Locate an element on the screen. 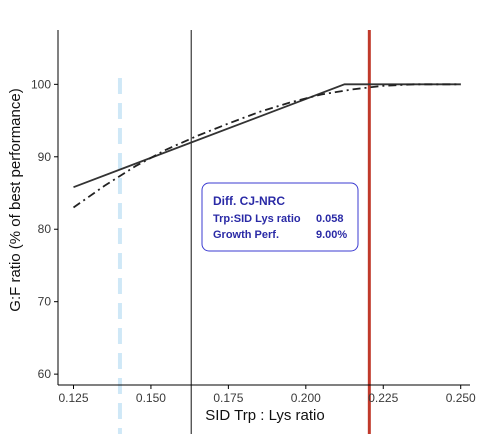  annotation-row-label: Growth Perf. is located at coordinates (246, 235).